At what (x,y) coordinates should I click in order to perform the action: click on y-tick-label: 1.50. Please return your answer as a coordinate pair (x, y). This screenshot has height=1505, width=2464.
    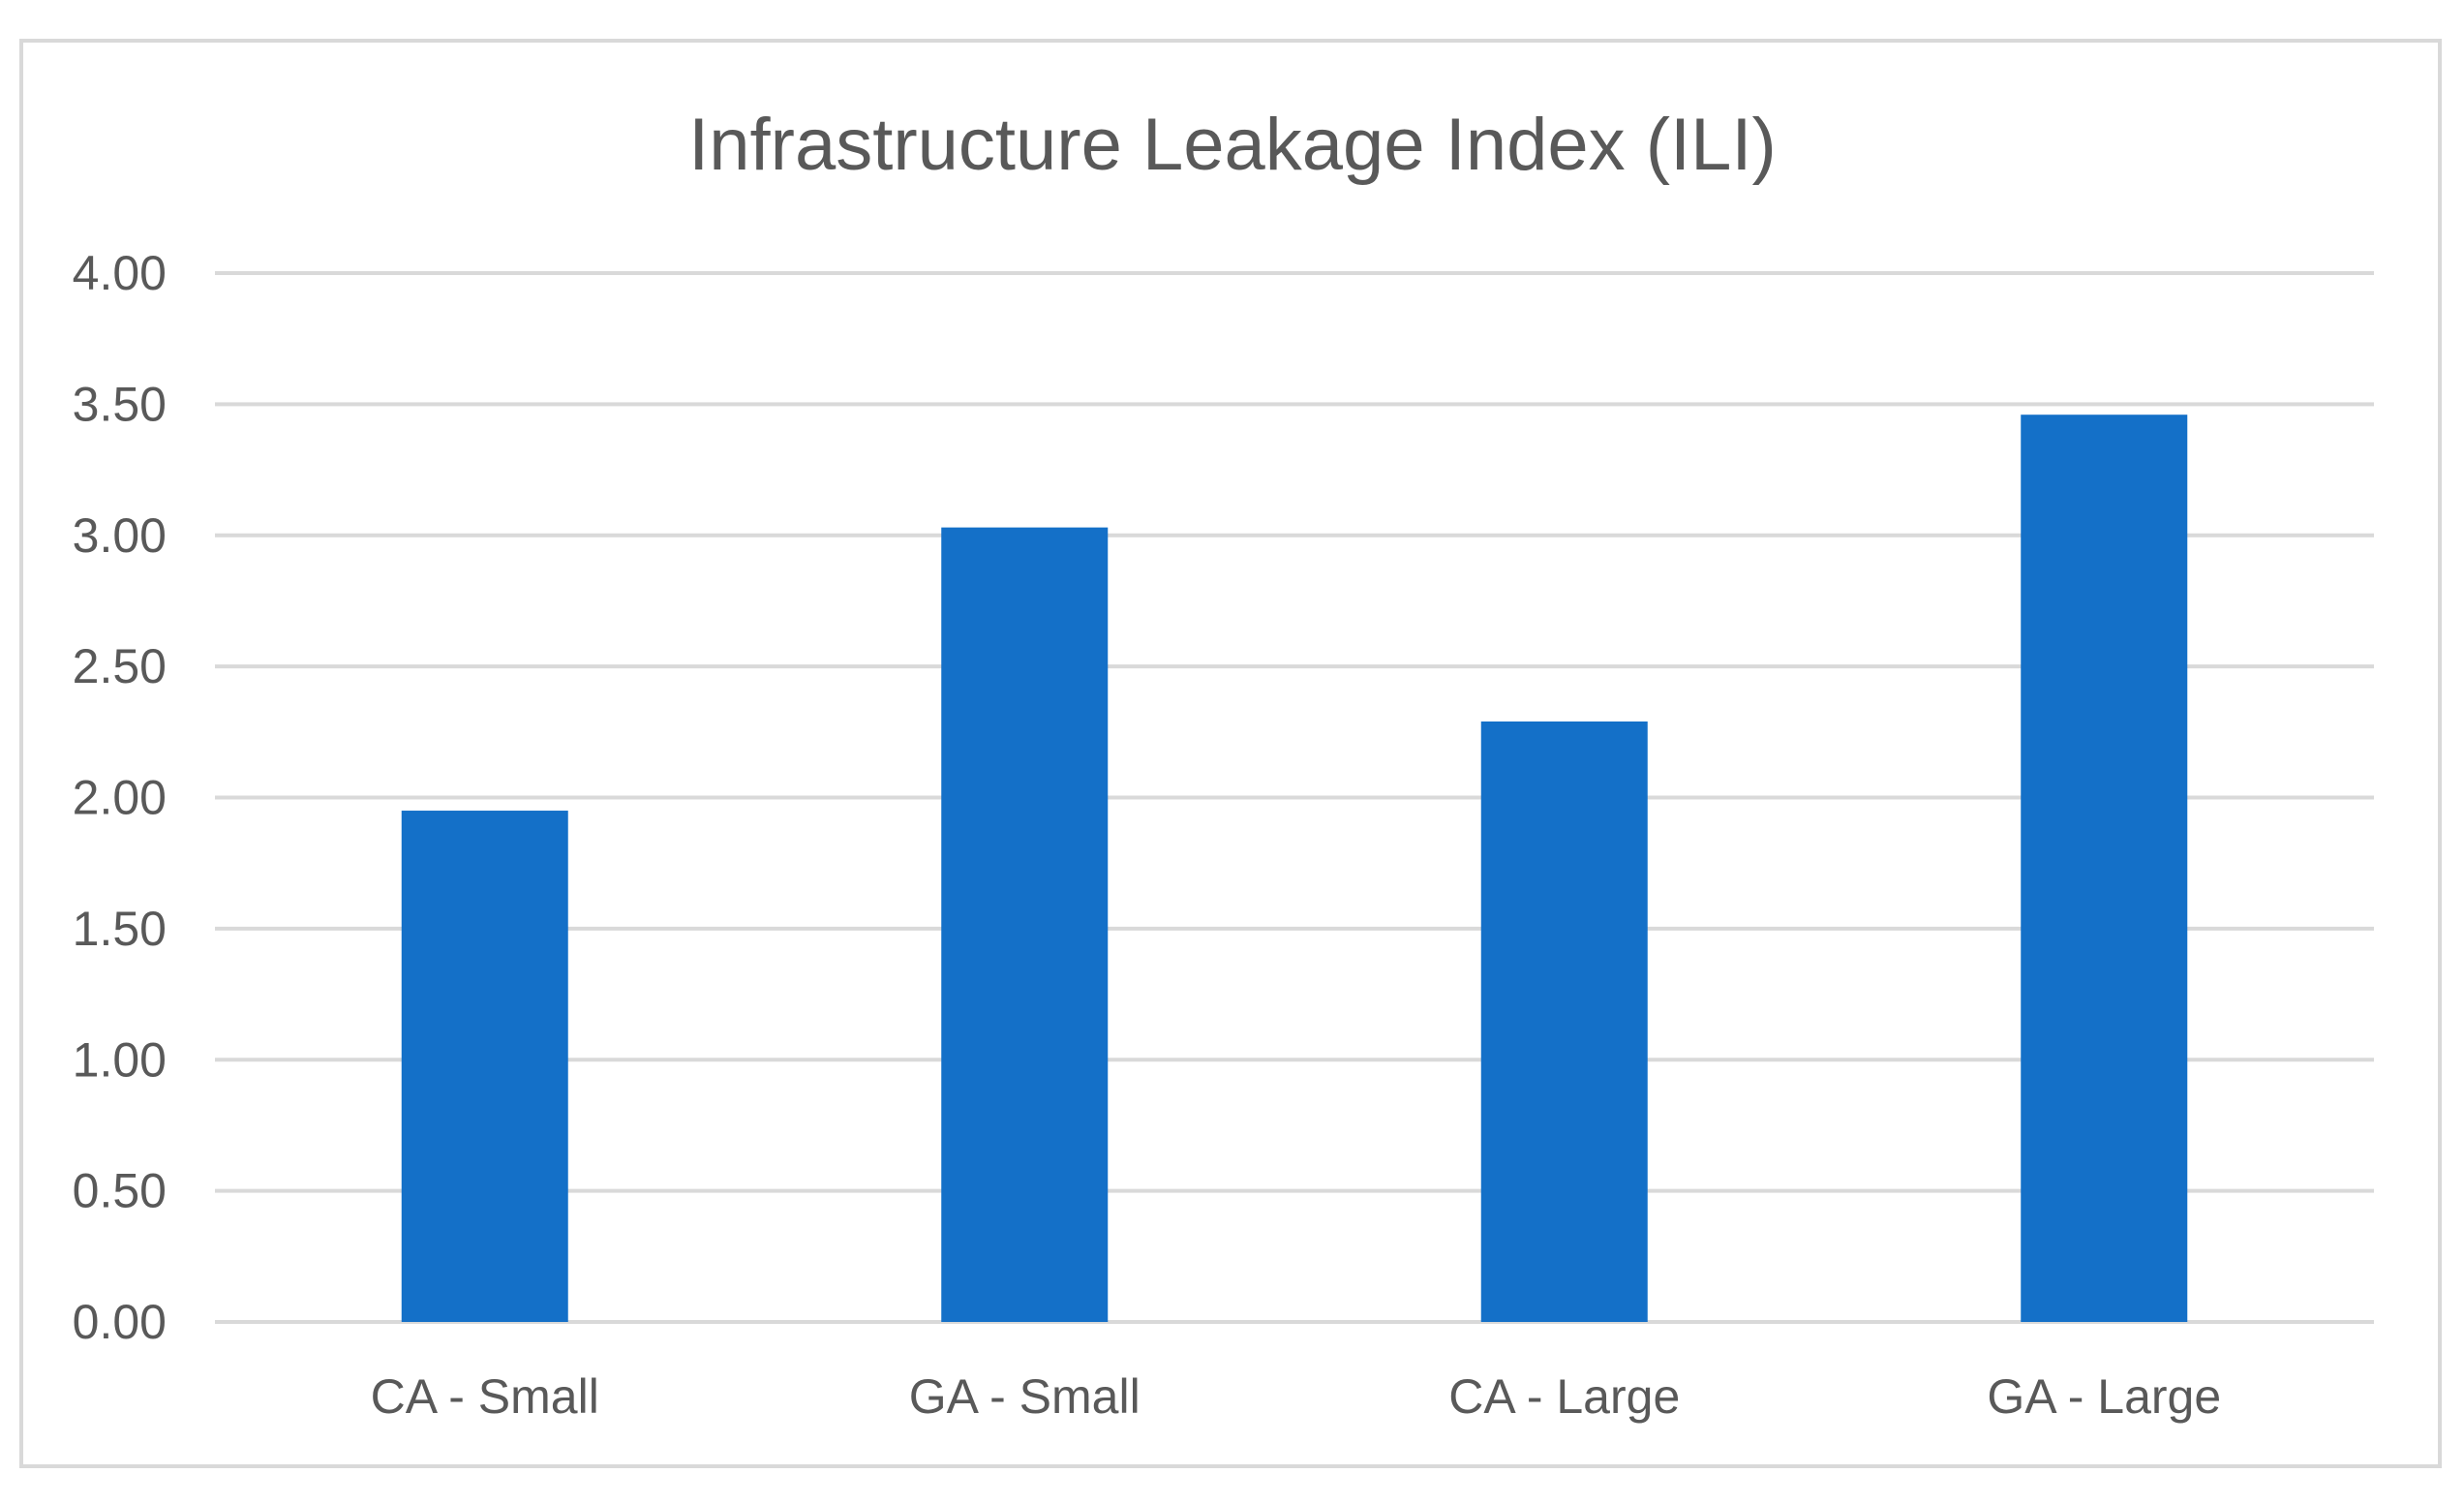
    Looking at the image, I should click on (120, 929).